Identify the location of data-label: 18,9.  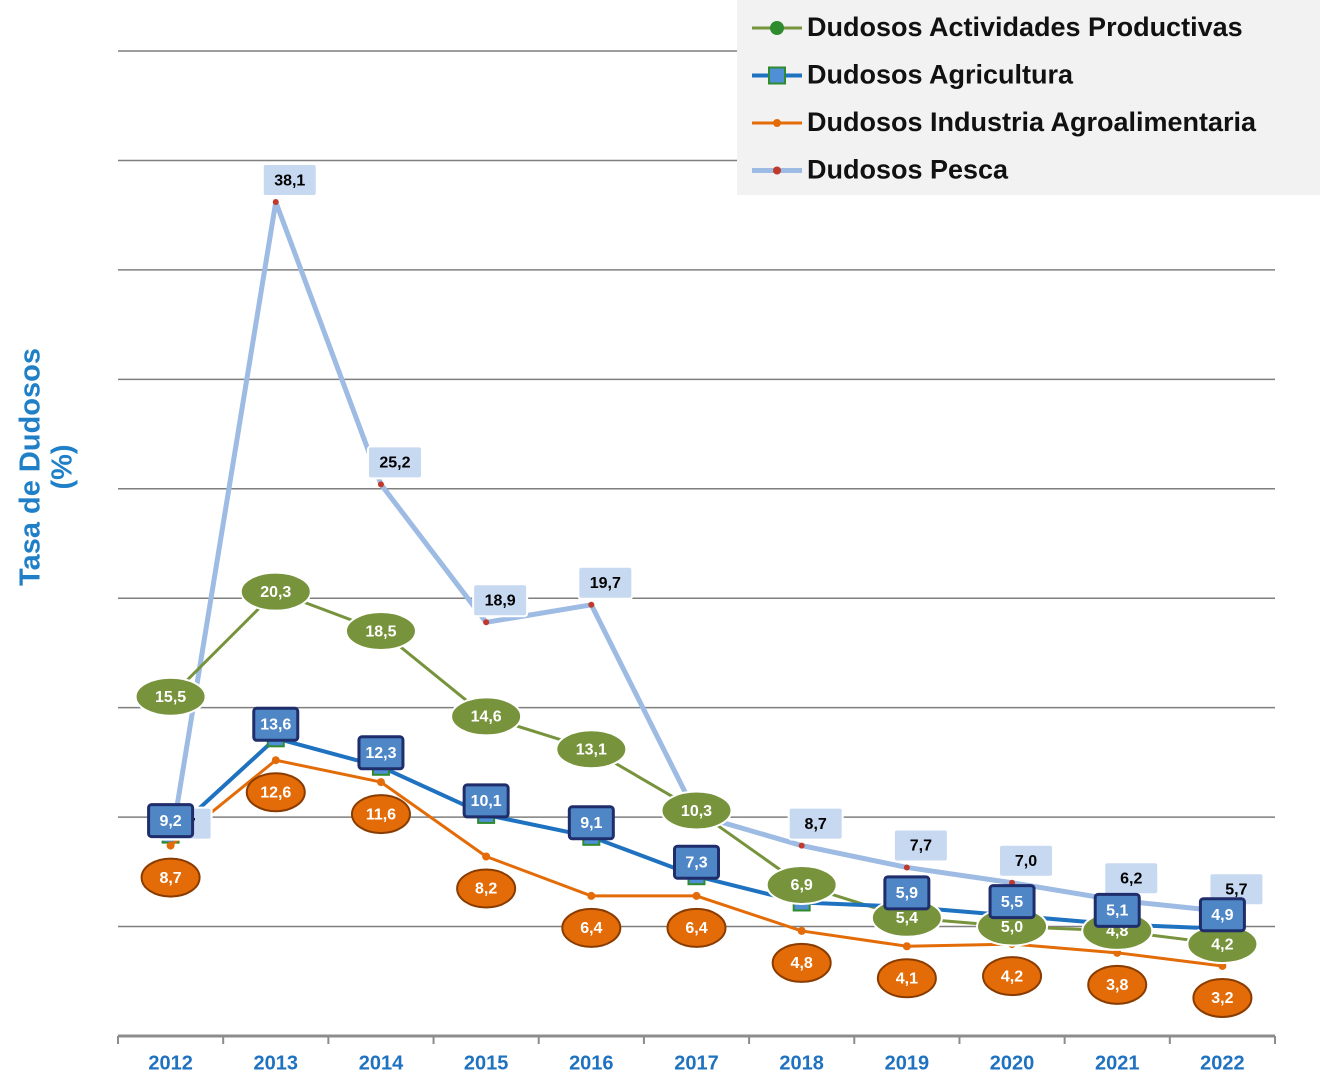
(500, 600).